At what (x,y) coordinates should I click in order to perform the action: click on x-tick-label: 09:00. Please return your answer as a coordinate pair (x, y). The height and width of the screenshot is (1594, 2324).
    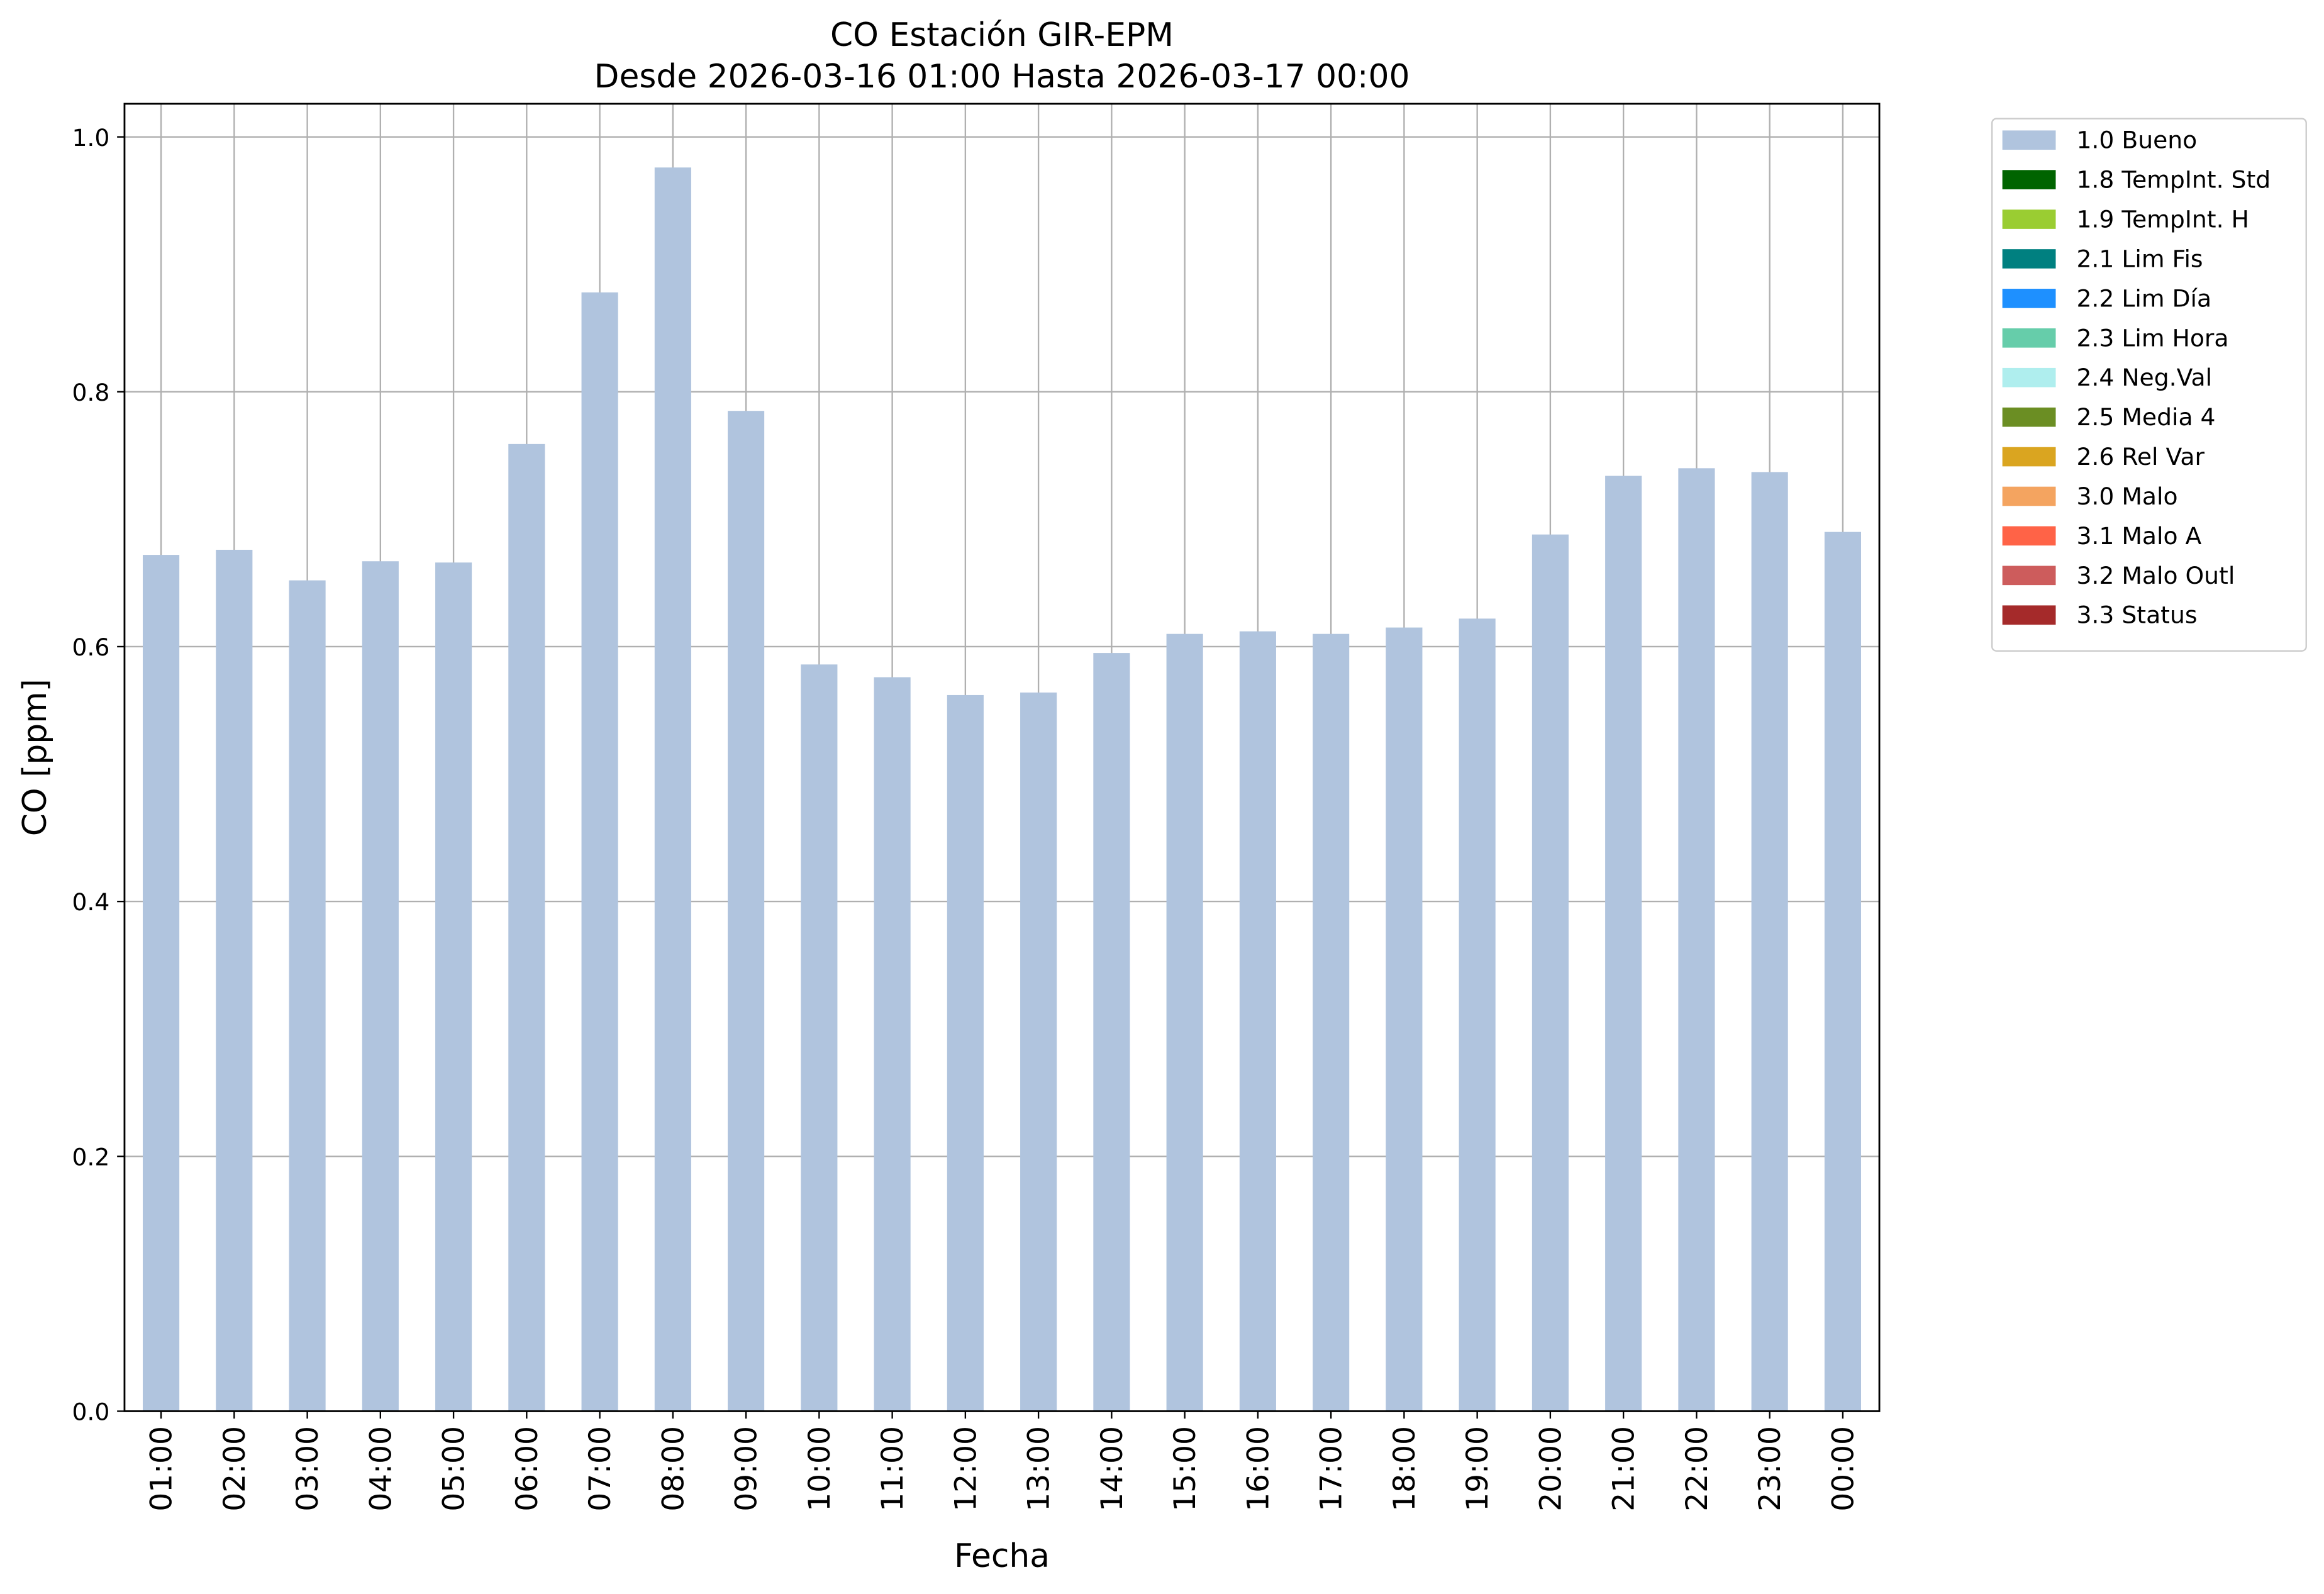
    Looking at the image, I should click on (747, 1469).